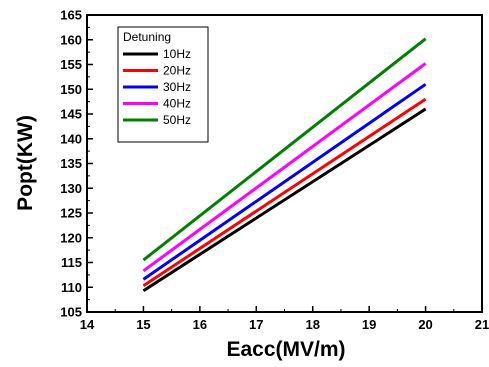 This screenshot has width=489, height=367. Describe the element at coordinates (312, 324) in the screenshot. I see `x-tick-label: 18` at that location.